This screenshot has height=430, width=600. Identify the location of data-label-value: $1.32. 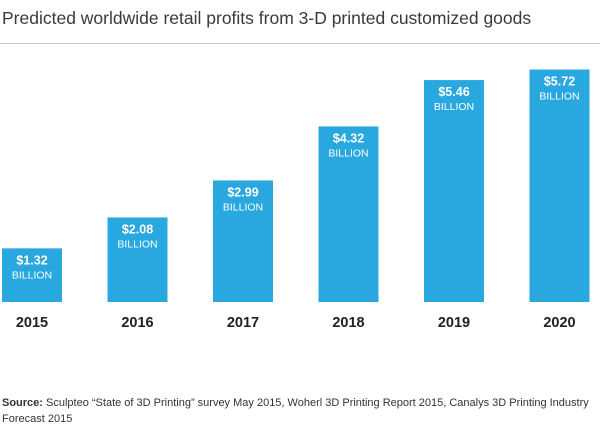
(31, 260).